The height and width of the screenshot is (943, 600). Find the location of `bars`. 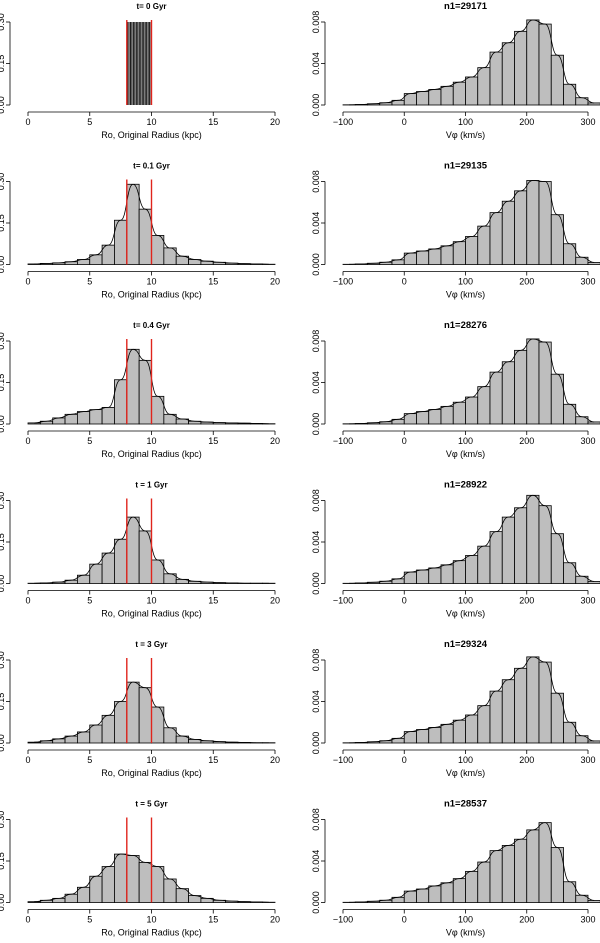

bars is located at coordinates (471, 539).